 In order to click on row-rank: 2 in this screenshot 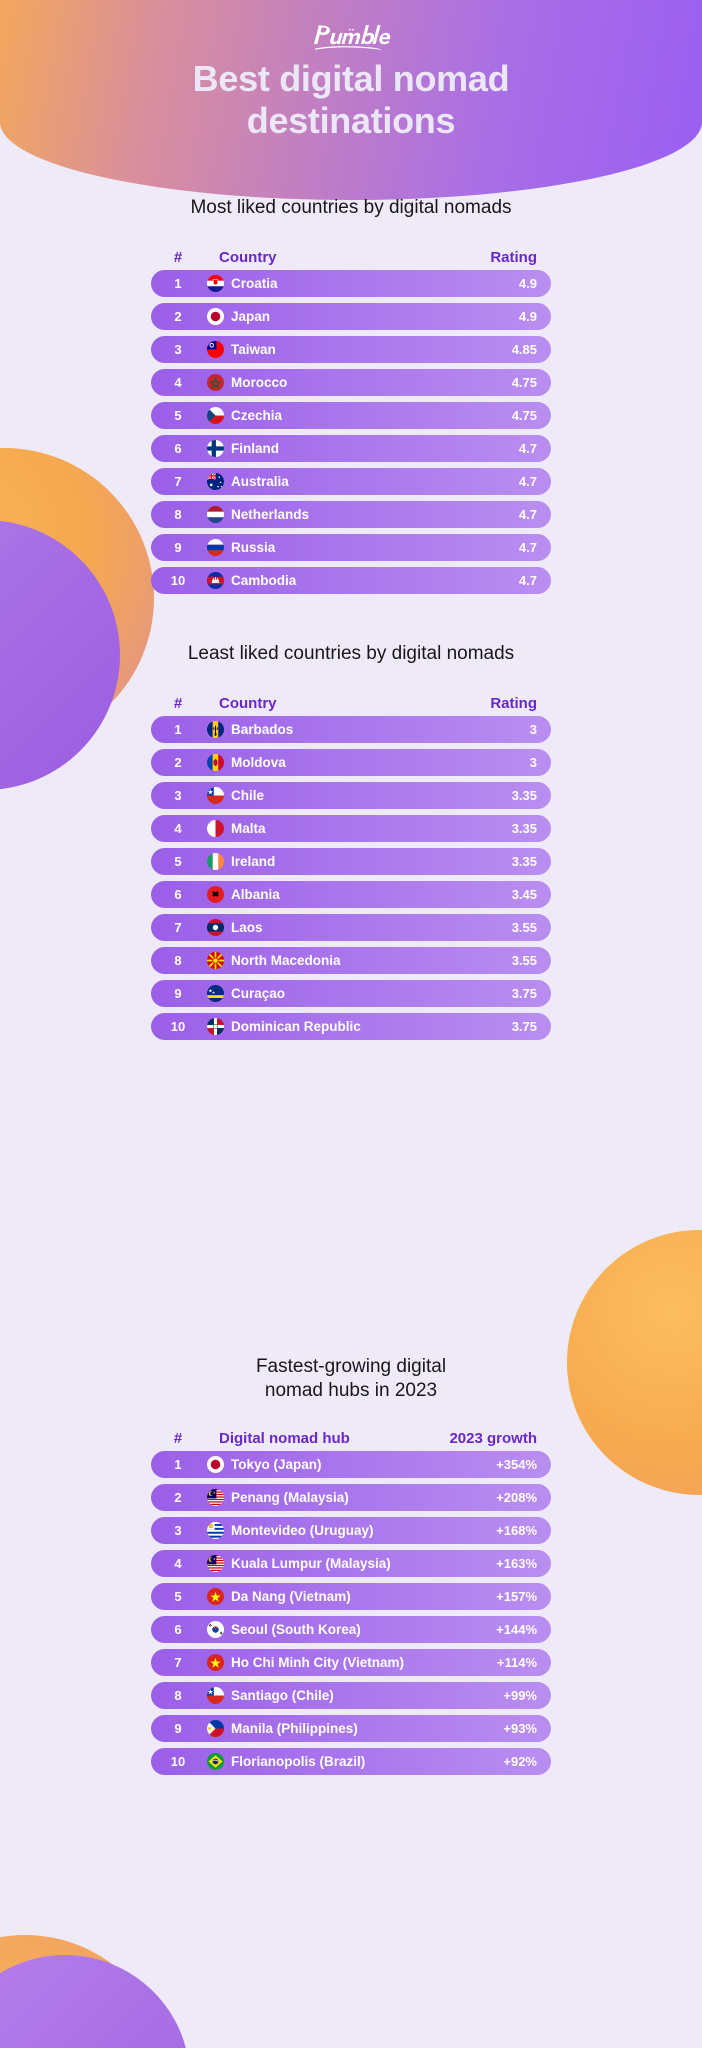, I will do `click(178, 316)`.